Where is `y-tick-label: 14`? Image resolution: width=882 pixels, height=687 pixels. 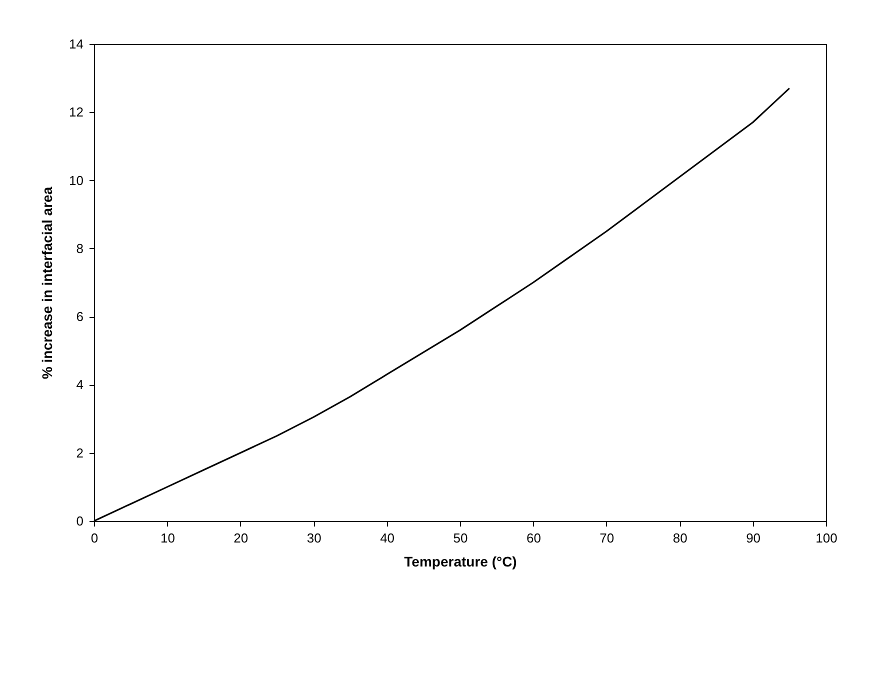 y-tick-label: 14 is located at coordinates (76, 44).